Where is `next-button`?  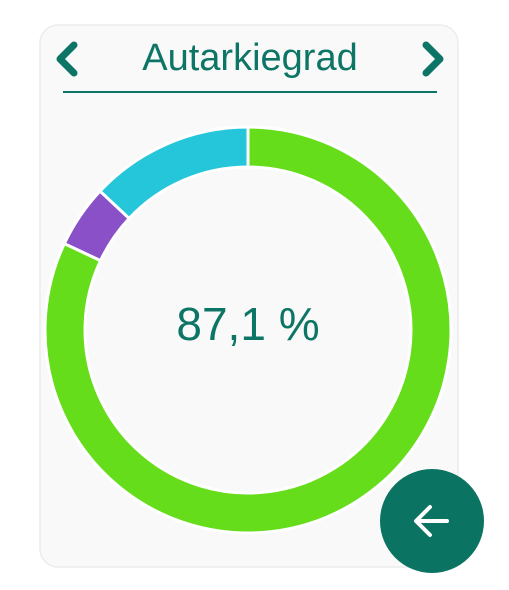 next-button is located at coordinates (433, 59).